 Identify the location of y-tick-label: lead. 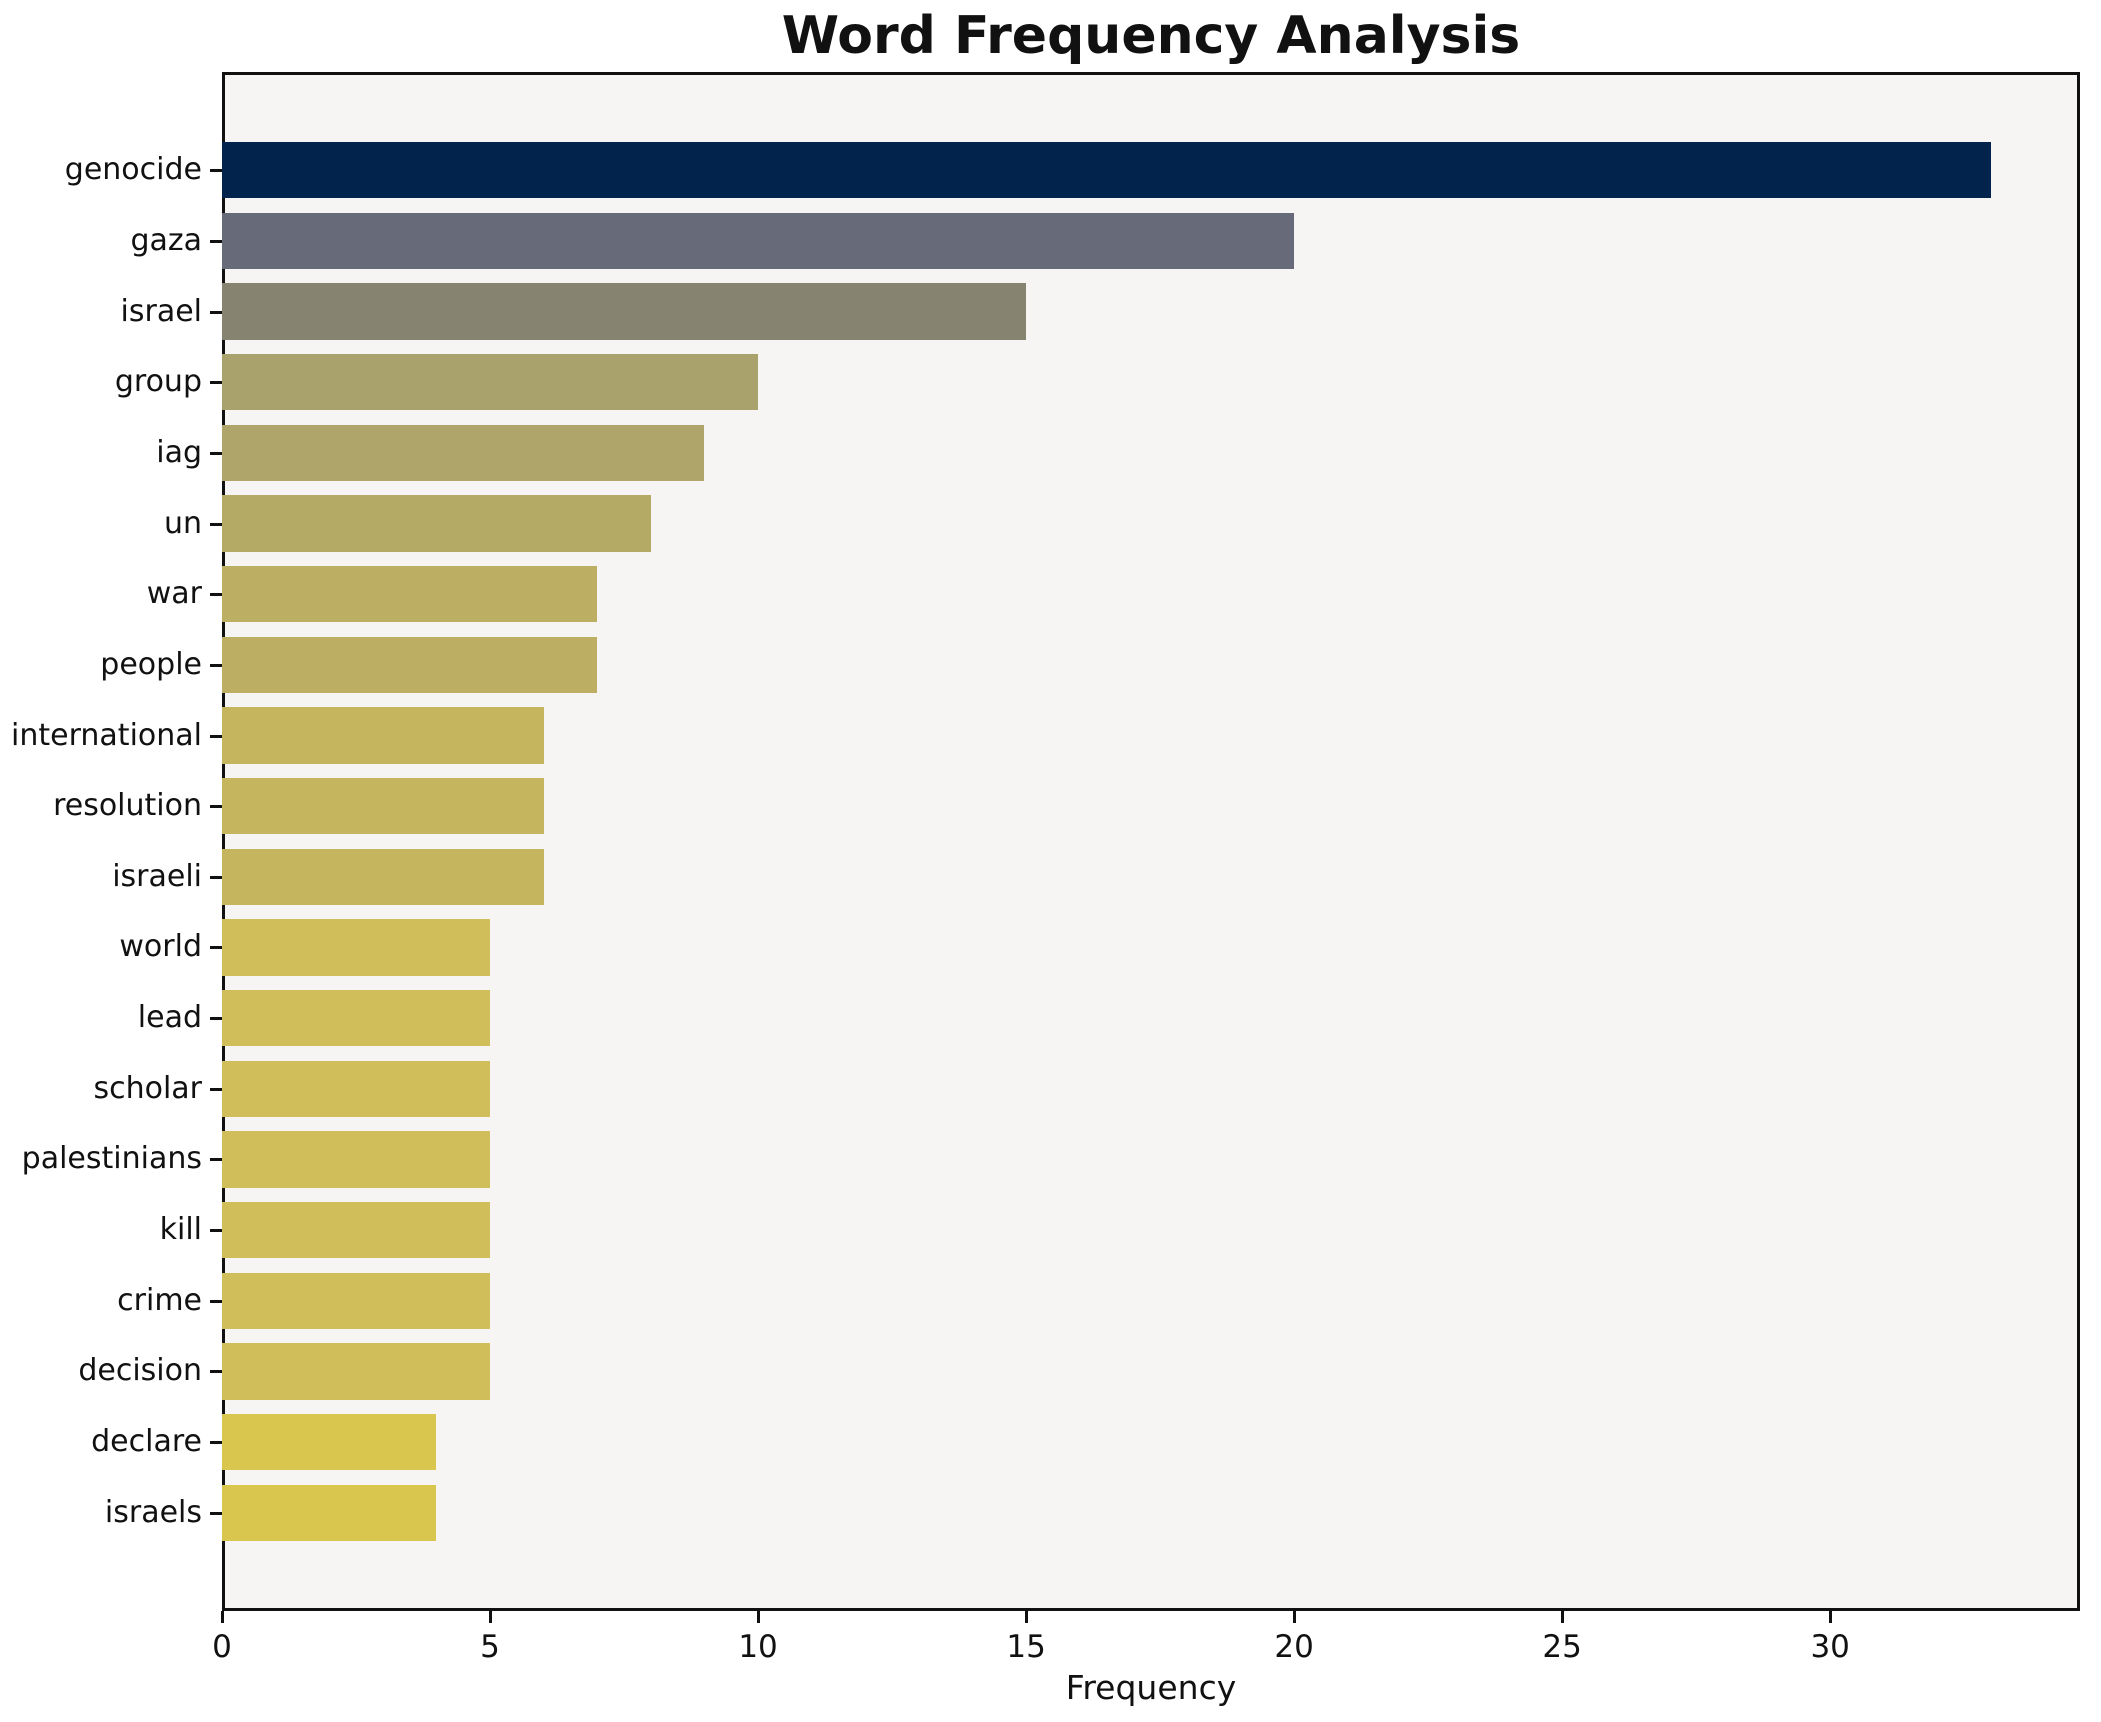
(169, 1018).